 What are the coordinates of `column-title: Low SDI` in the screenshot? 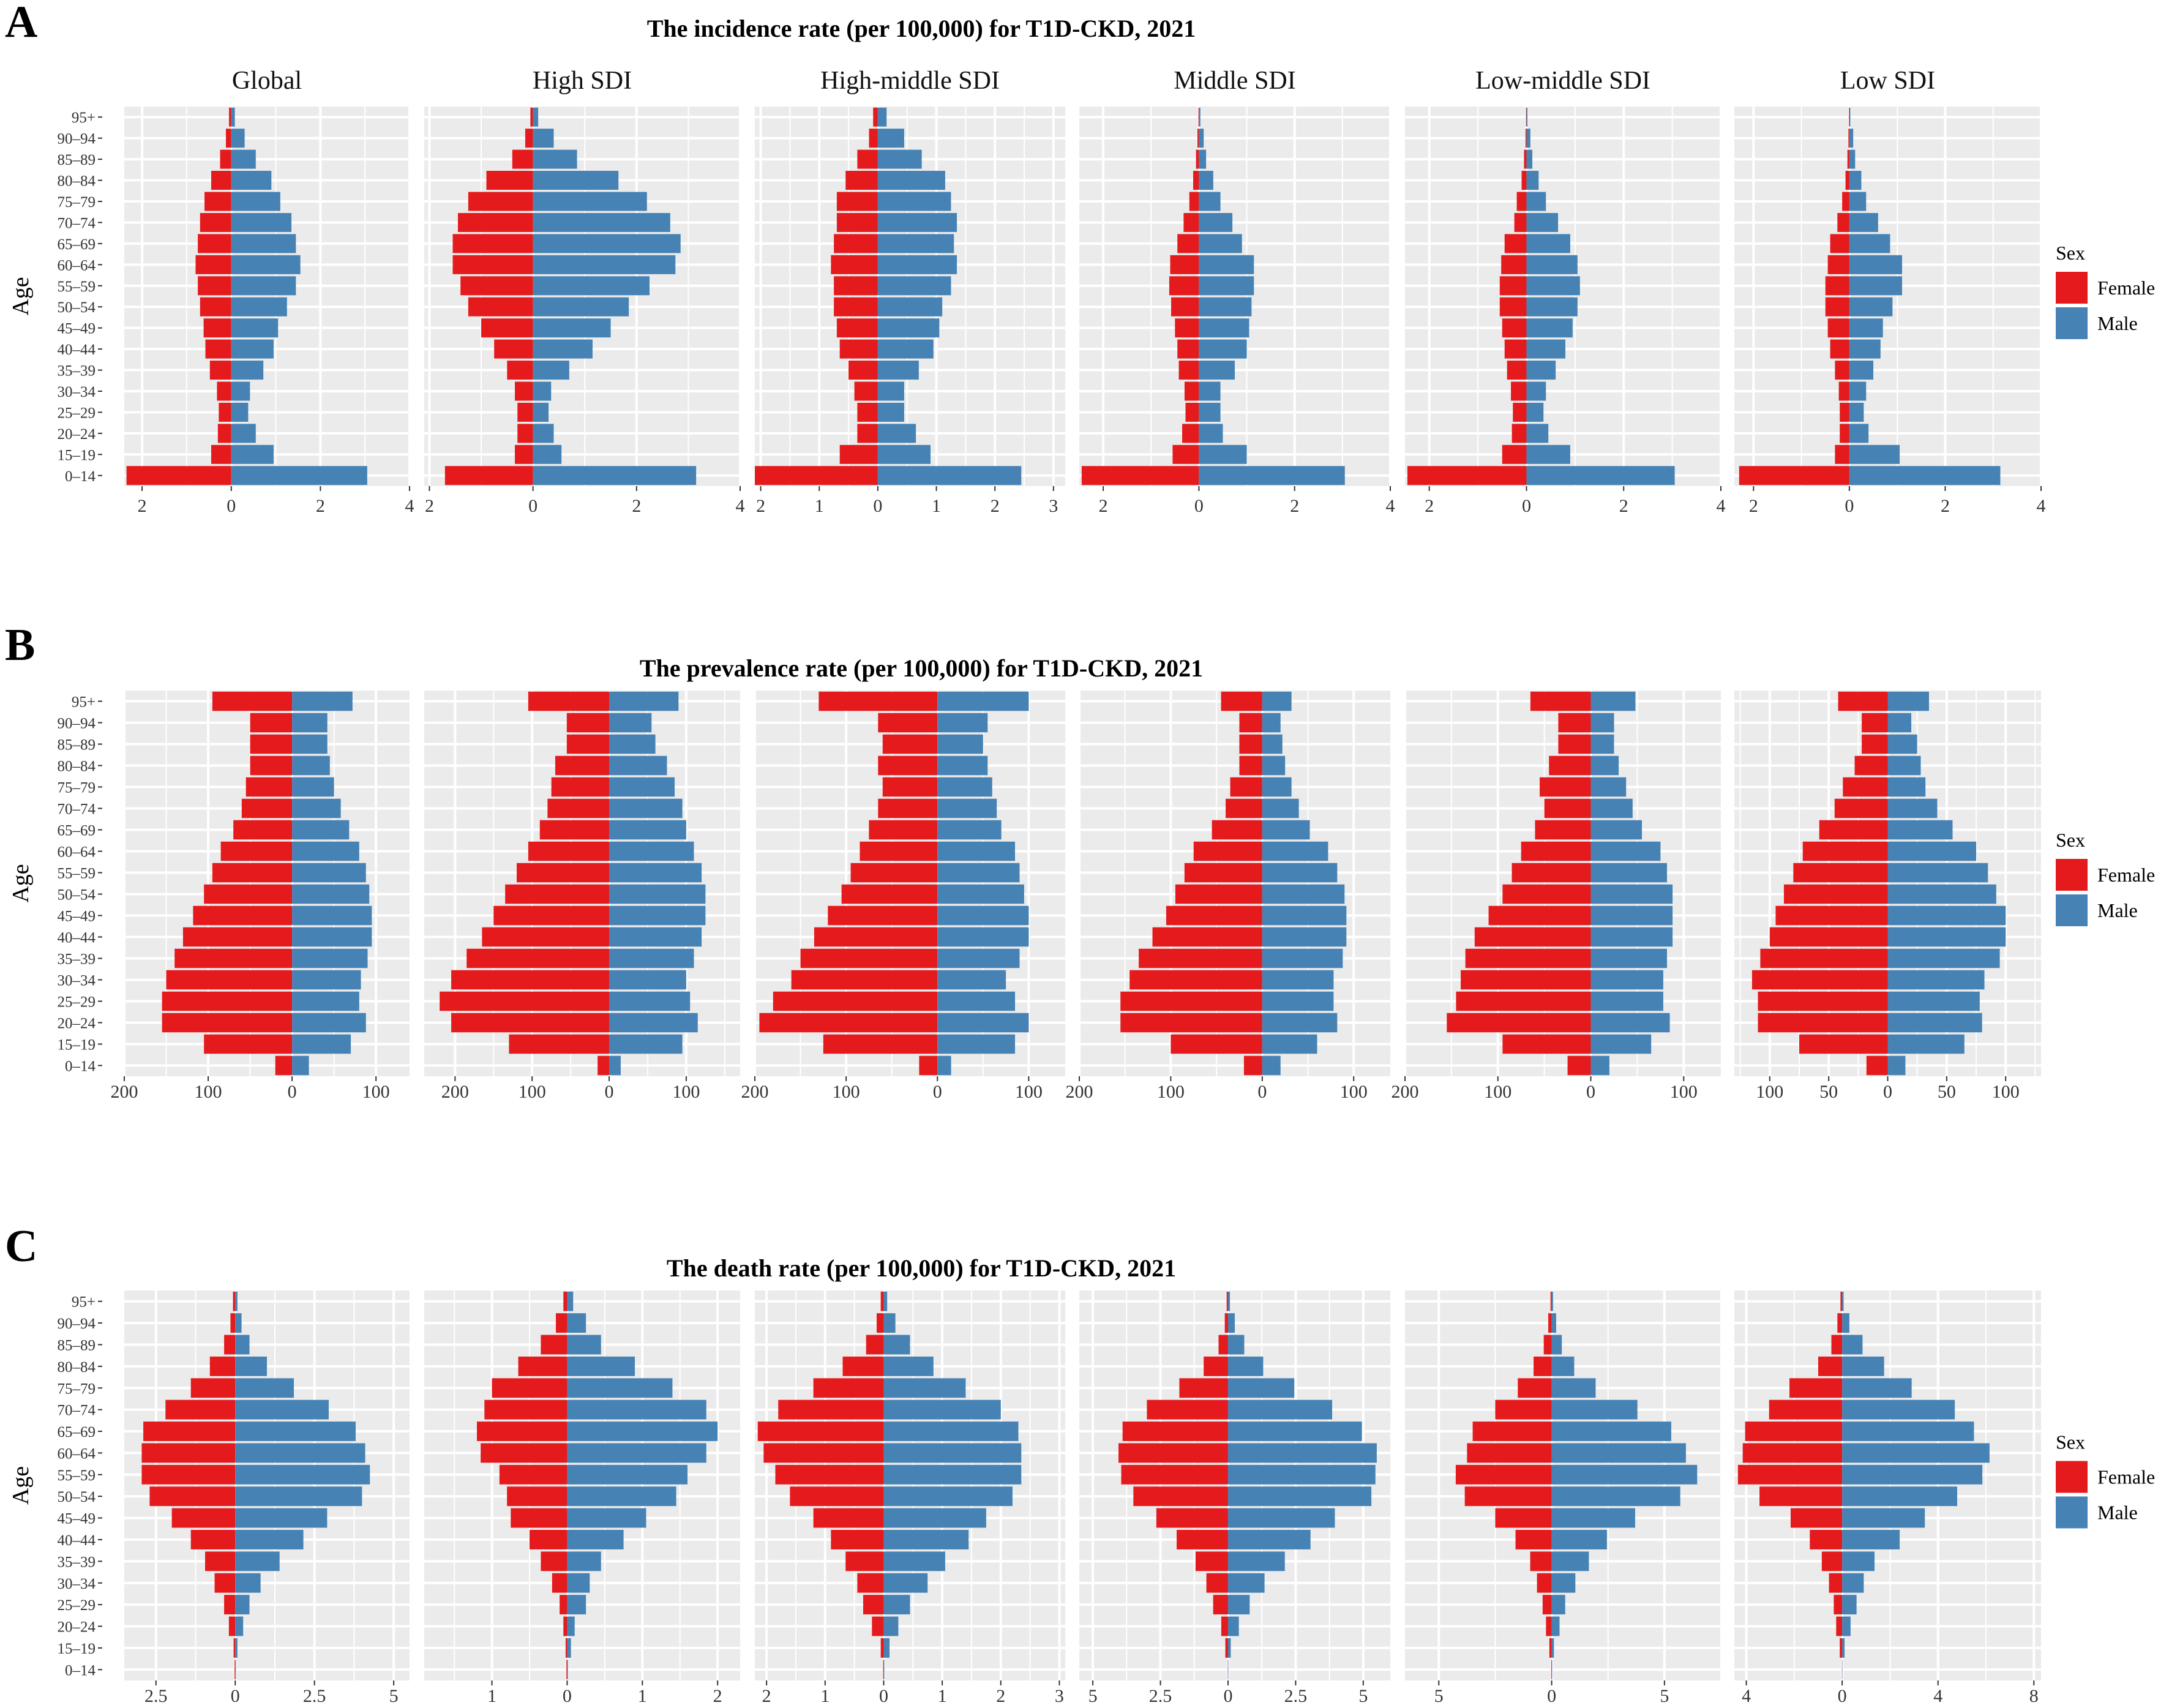 It's located at (1888, 81).